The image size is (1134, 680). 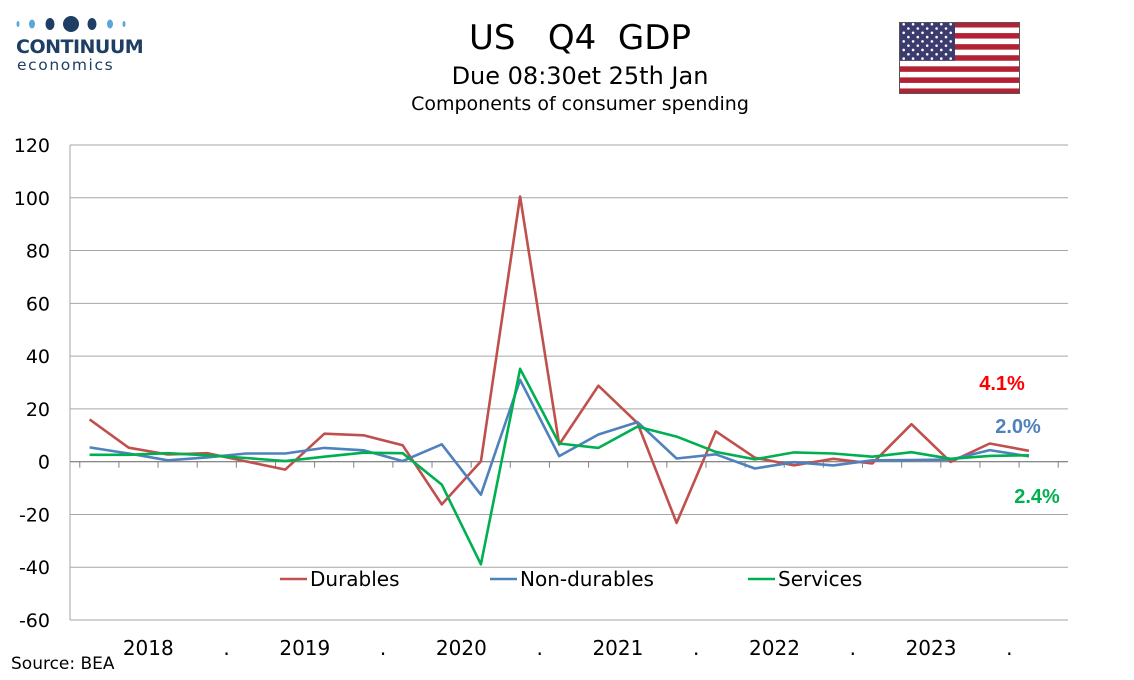 I want to click on x-tick-label: 2023, so click(x=931, y=648).